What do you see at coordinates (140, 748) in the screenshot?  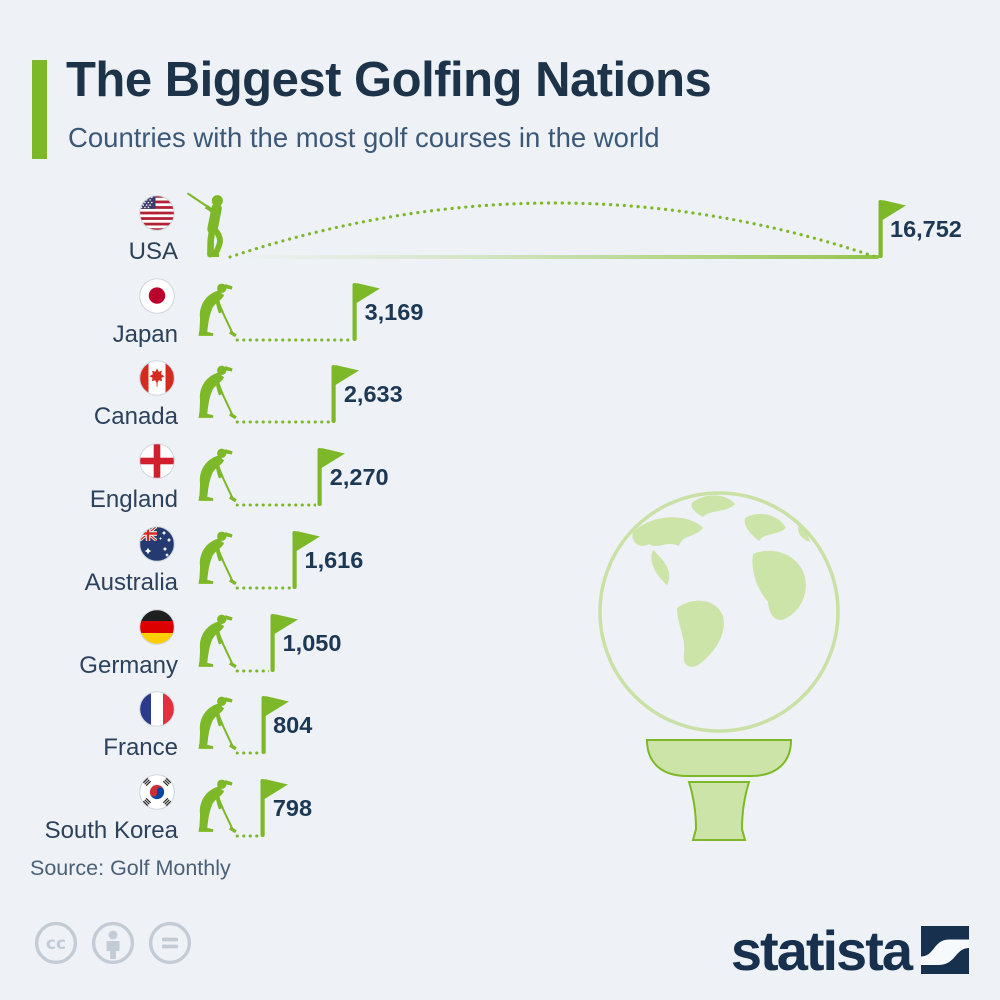 I see `country-label: France` at bounding box center [140, 748].